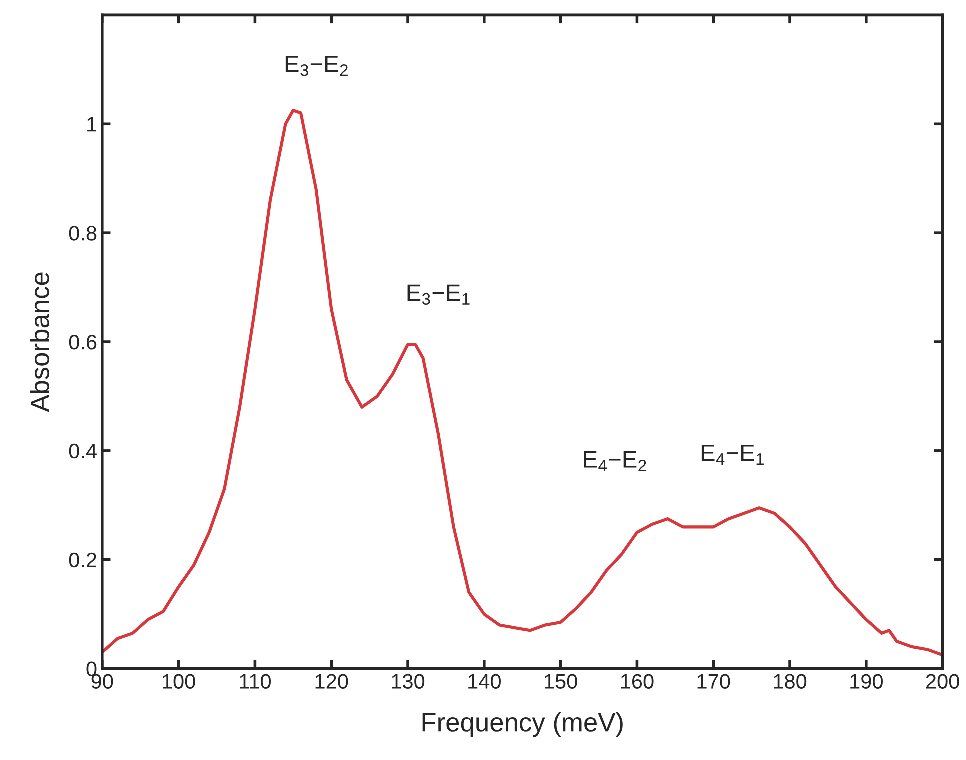  What do you see at coordinates (92, 124) in the screenshot?
I see `y-tick-label: 1` at bounding box center [92, 124].